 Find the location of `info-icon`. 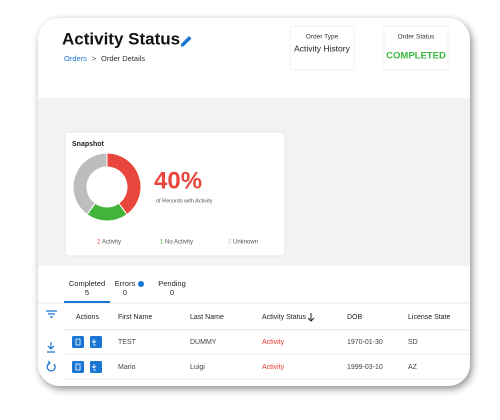

info-icon is located at coordinates (141, 284).